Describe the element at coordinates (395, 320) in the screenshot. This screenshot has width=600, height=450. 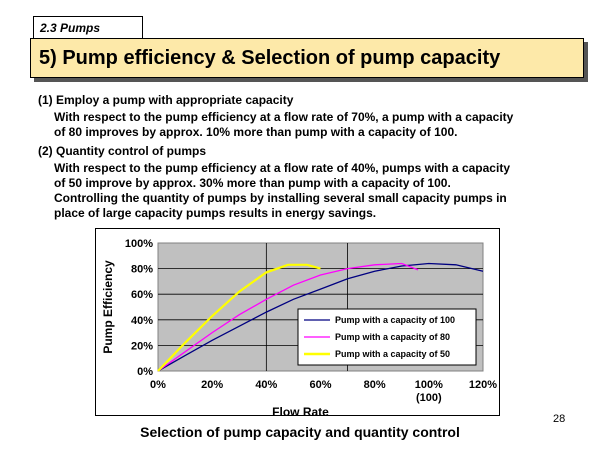
I see `legend-label: Pump with a capacity of 100` at that location.